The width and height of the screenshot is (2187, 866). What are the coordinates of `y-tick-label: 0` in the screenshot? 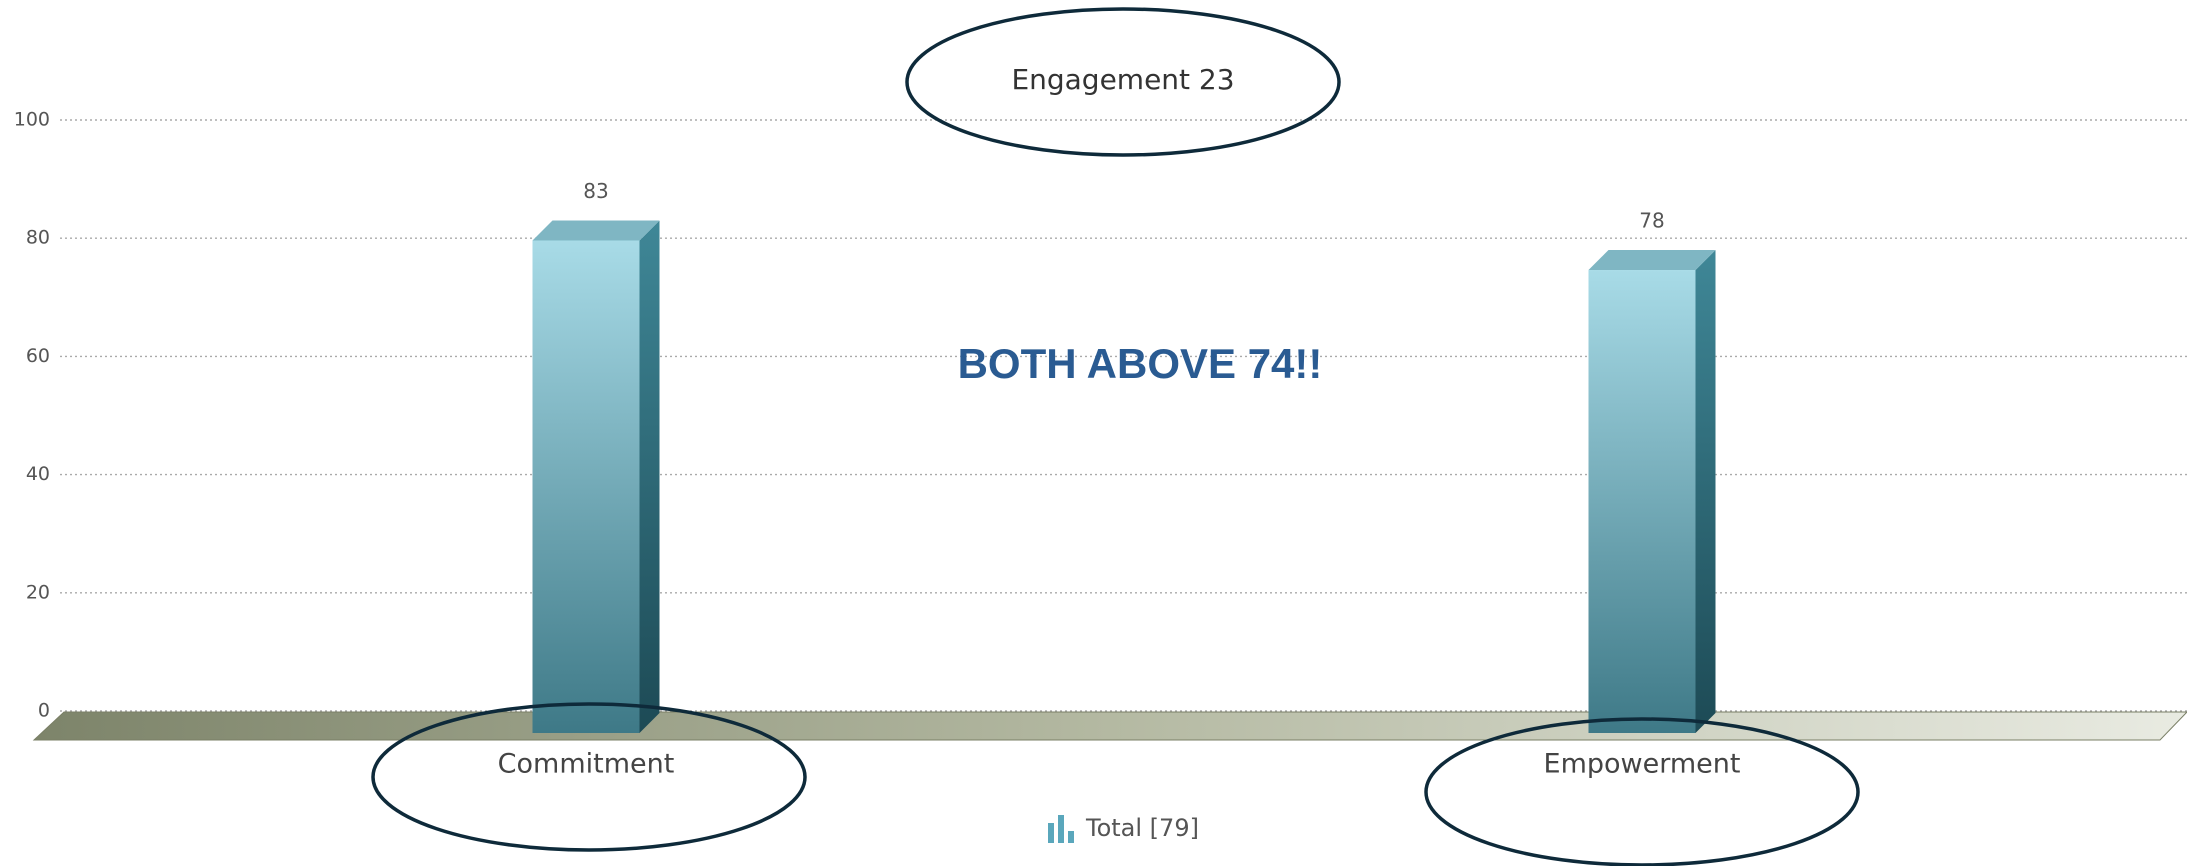 It's located at (44, 711).